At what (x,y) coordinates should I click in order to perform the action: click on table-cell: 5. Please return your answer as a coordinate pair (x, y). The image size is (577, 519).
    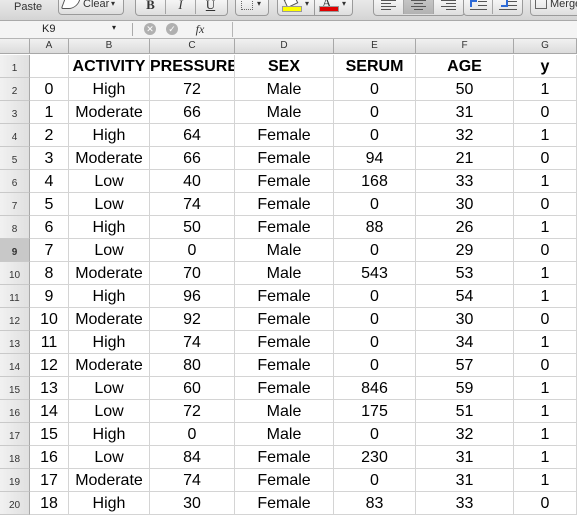
    Looking at the image, I should click on (49, 204).